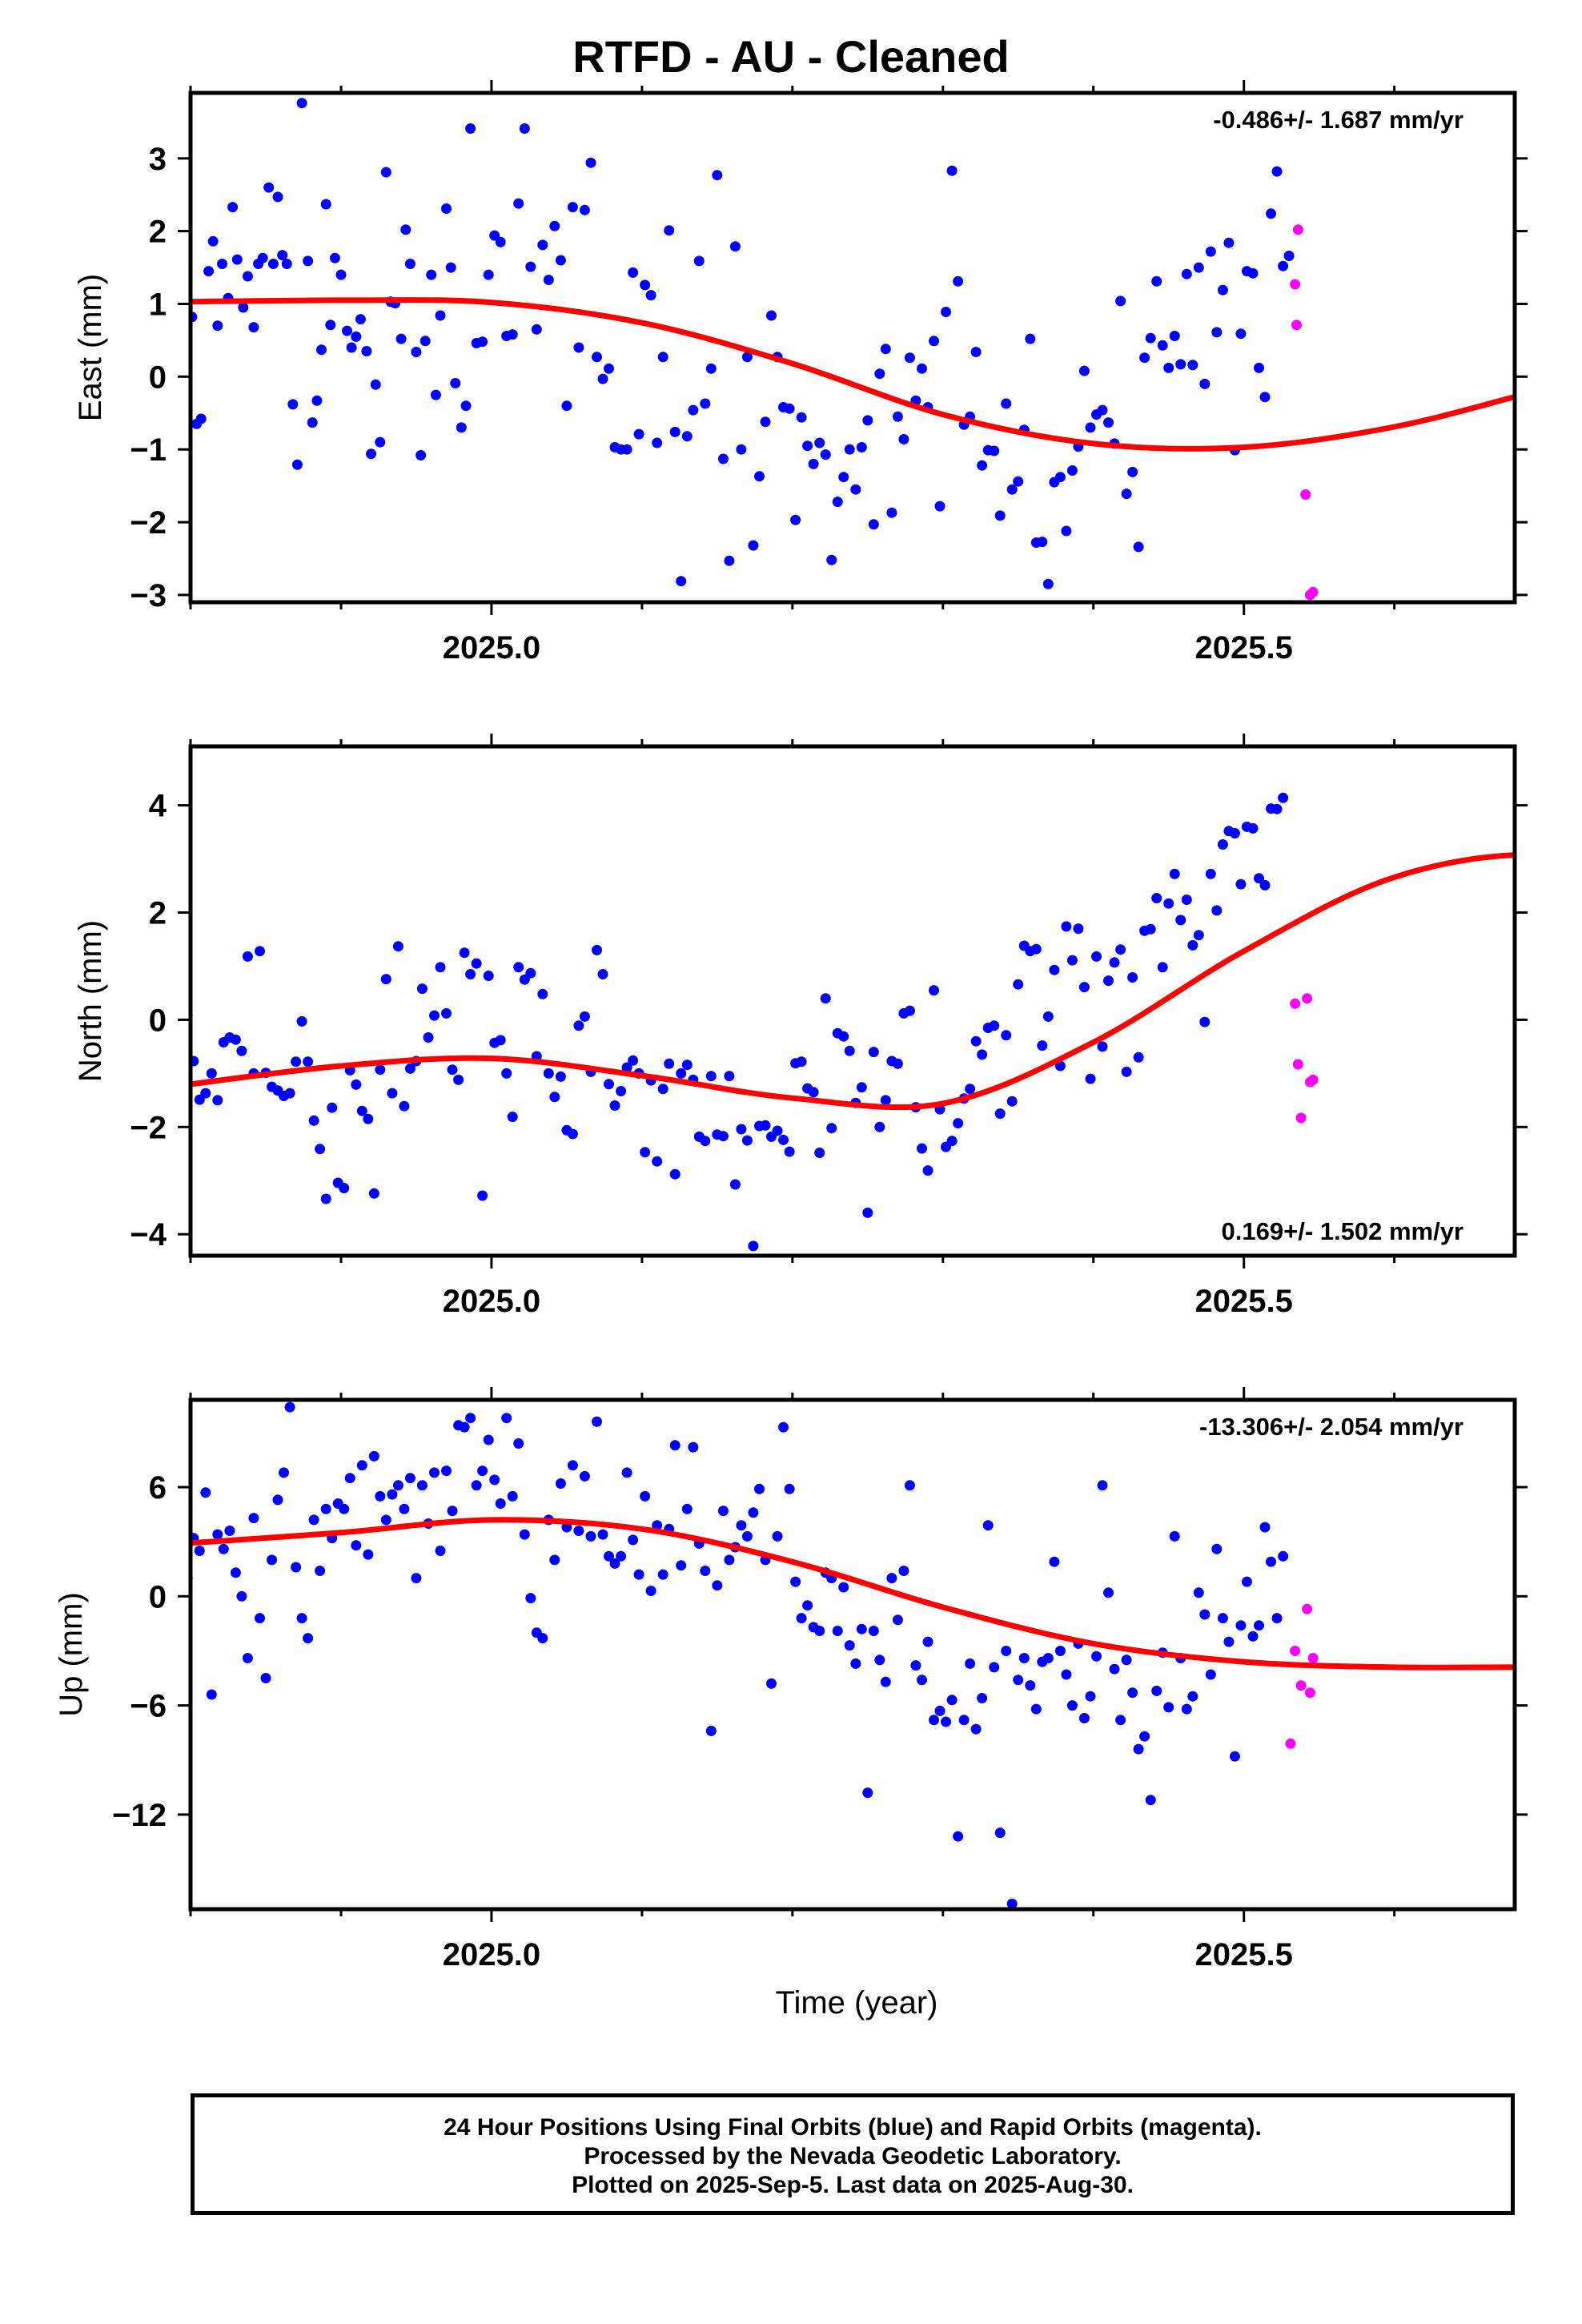  I want to click on east-fit-line, so click(853, 374).